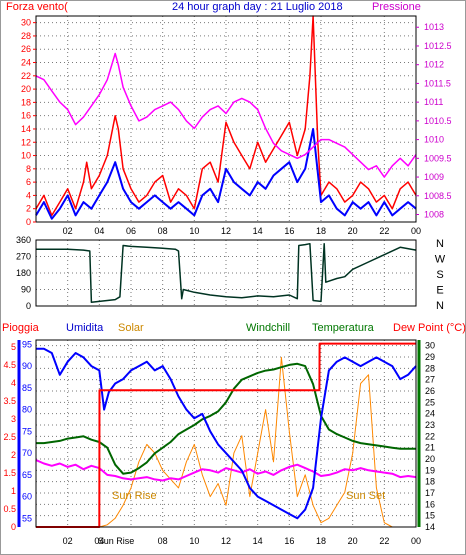 This screenshot has height=555, width=466. Describe the element at coordinates (13, 383) in the screenshot. I see `rain-axis-tick-label: 4` at that location.